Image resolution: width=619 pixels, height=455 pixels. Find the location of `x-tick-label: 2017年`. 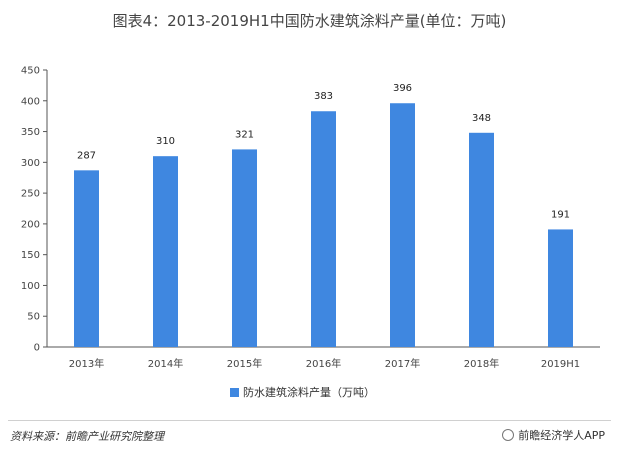

x-tick-label: 2017年 is located at coordinates (402, 363).